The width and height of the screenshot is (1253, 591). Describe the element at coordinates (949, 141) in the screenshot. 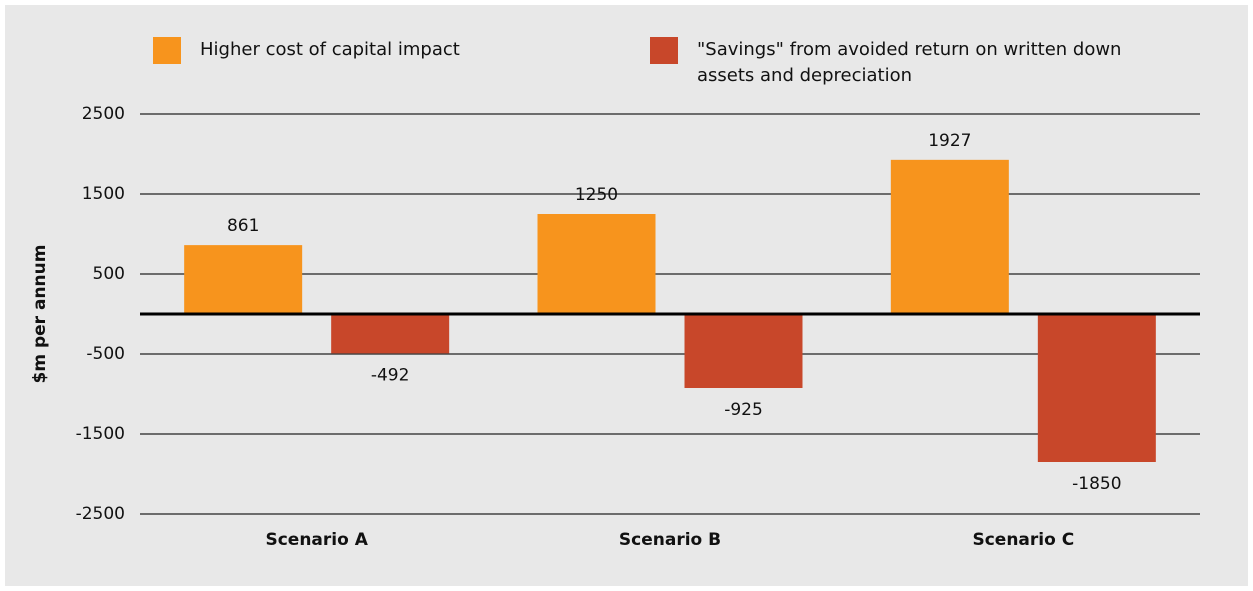

I see `data-label: 1927` at that location.